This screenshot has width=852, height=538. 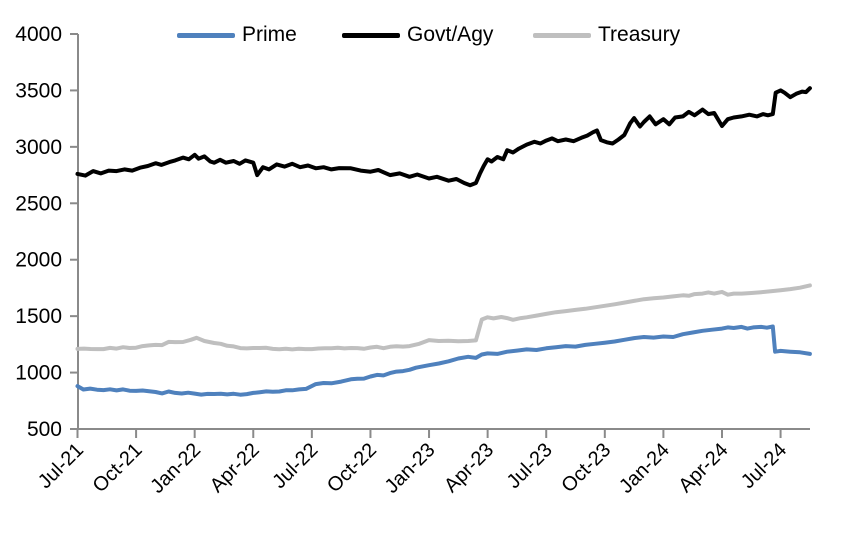 What do you see at coordinates (175, 468) in the screenshot?
I see `x-tick-label: Jan-22` at bounding box center [175, 468].